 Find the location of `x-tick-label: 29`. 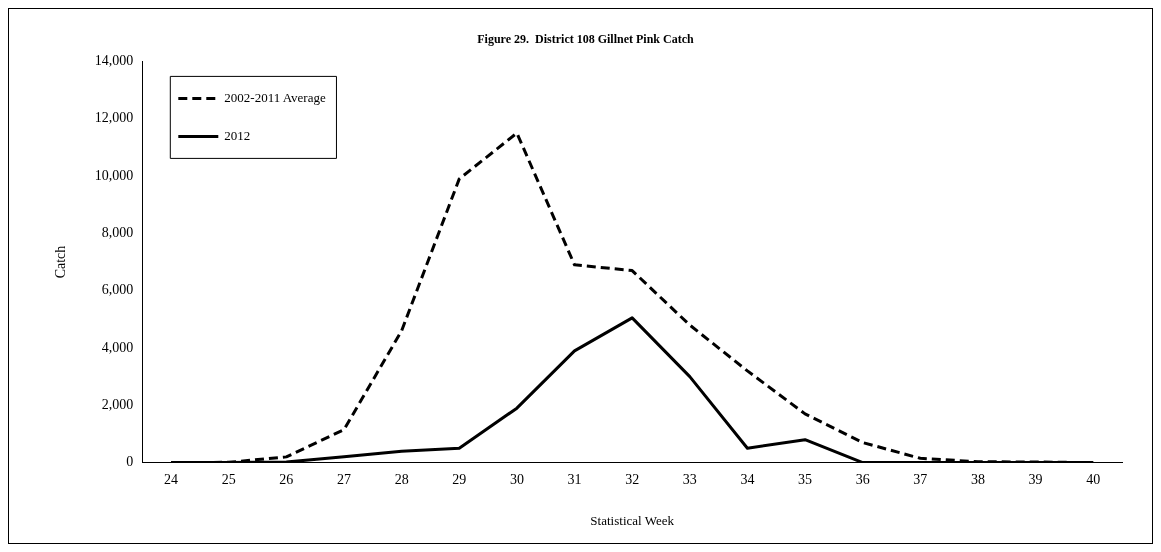

x-tick-label: 29 is located at coordinates (459, 479).